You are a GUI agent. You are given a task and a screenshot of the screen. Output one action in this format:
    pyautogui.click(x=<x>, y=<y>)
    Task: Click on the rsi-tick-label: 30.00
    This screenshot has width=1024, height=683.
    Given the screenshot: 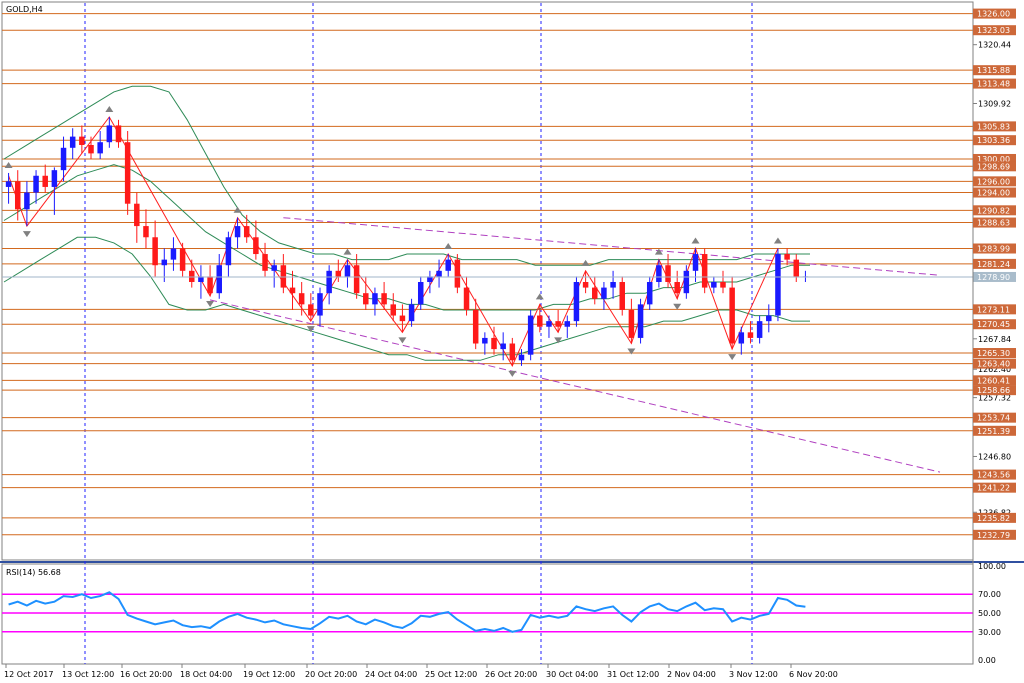 What is the action you would take?
    pyautogui.click(x=989, y=632)
    